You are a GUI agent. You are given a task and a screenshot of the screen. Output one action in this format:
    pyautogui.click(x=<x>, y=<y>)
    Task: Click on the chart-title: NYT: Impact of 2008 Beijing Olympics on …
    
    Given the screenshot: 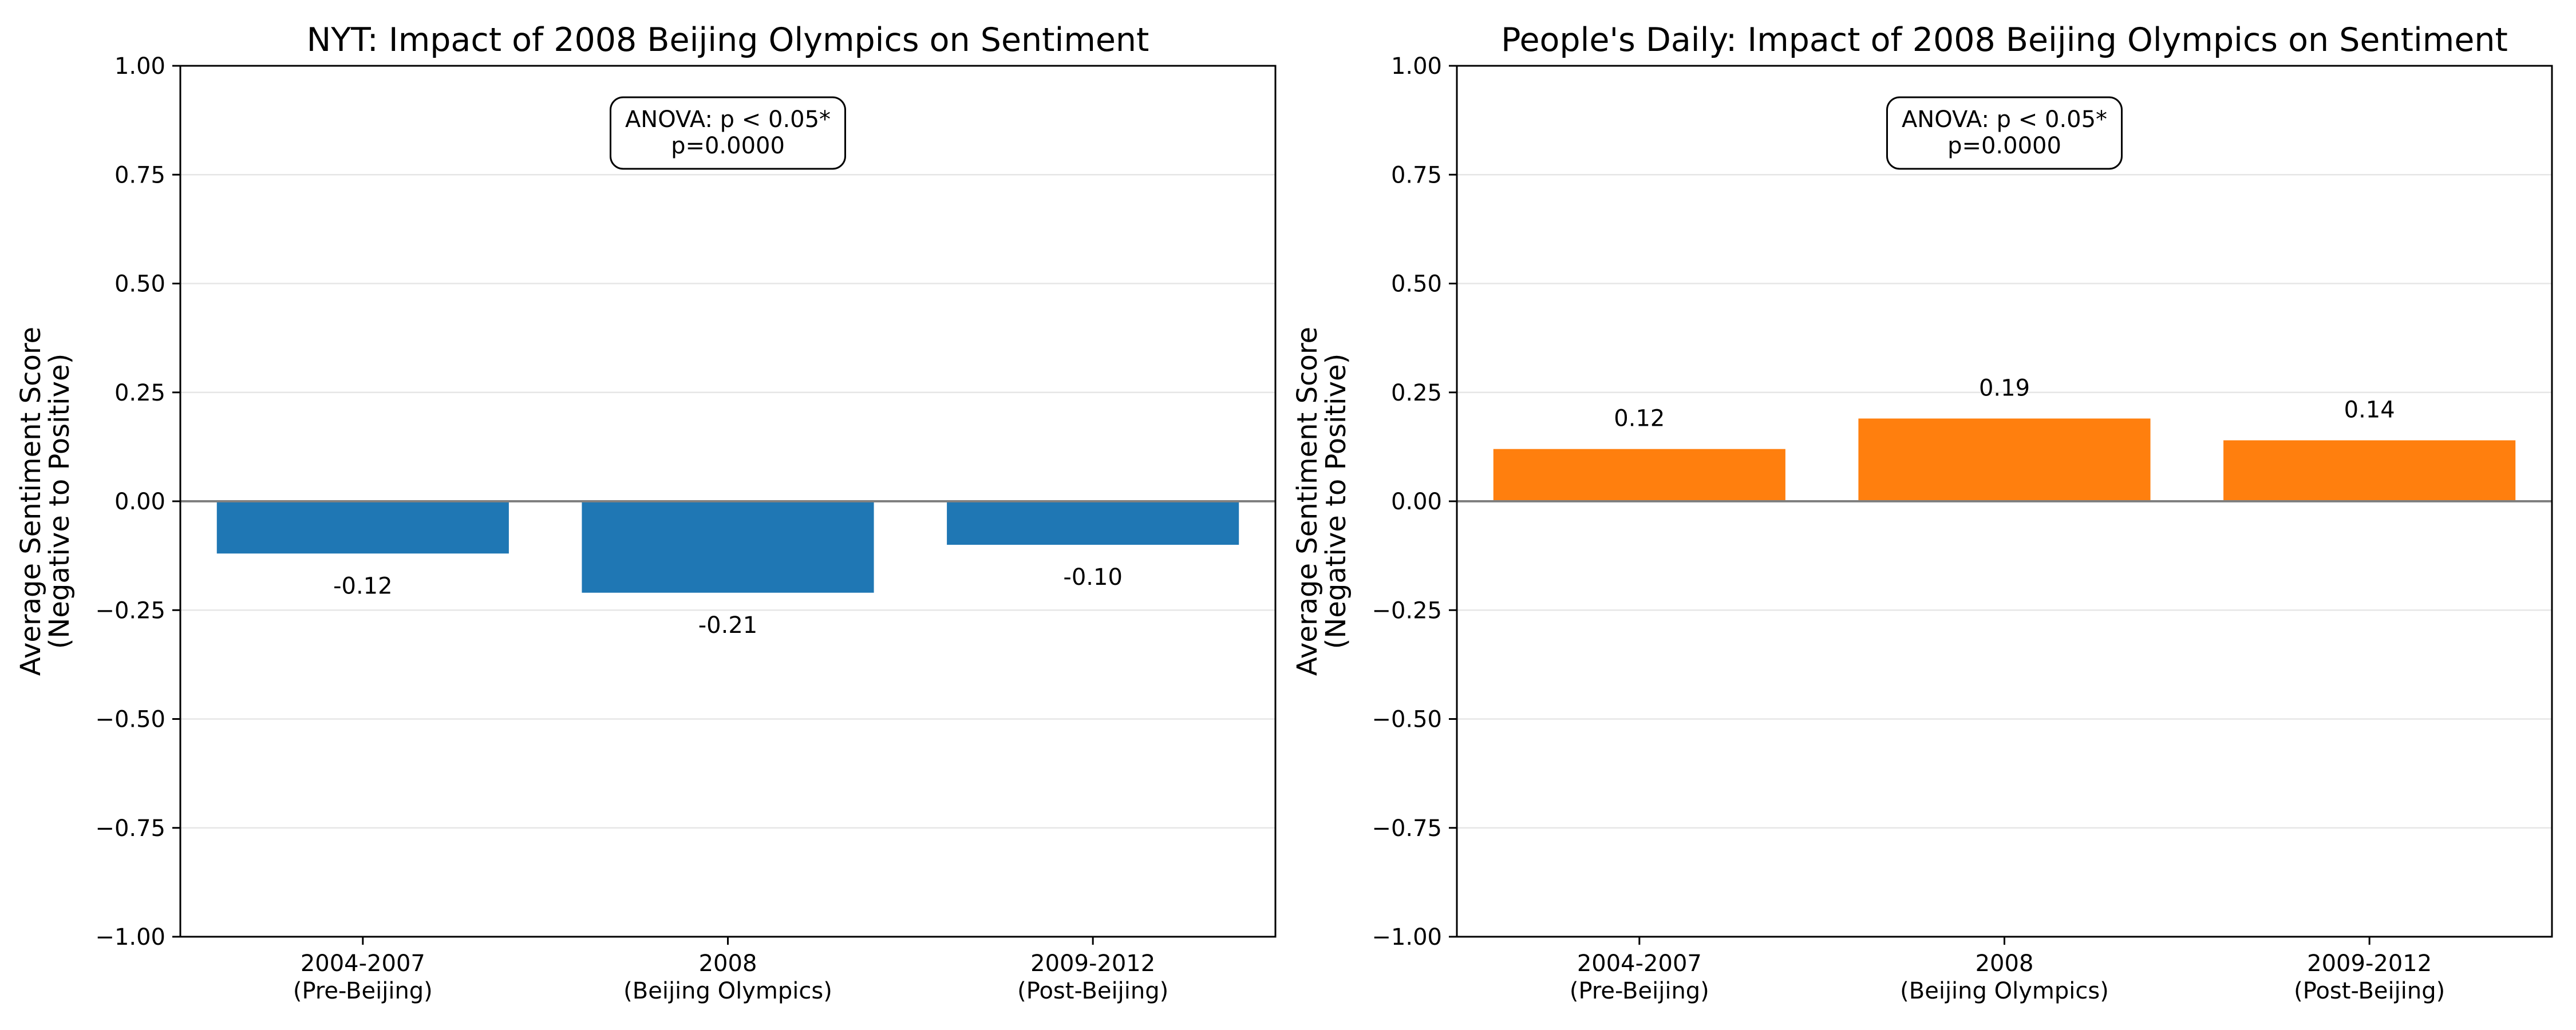 What is the action you would take?
    pyautogui.click(x=728, y=40)
    